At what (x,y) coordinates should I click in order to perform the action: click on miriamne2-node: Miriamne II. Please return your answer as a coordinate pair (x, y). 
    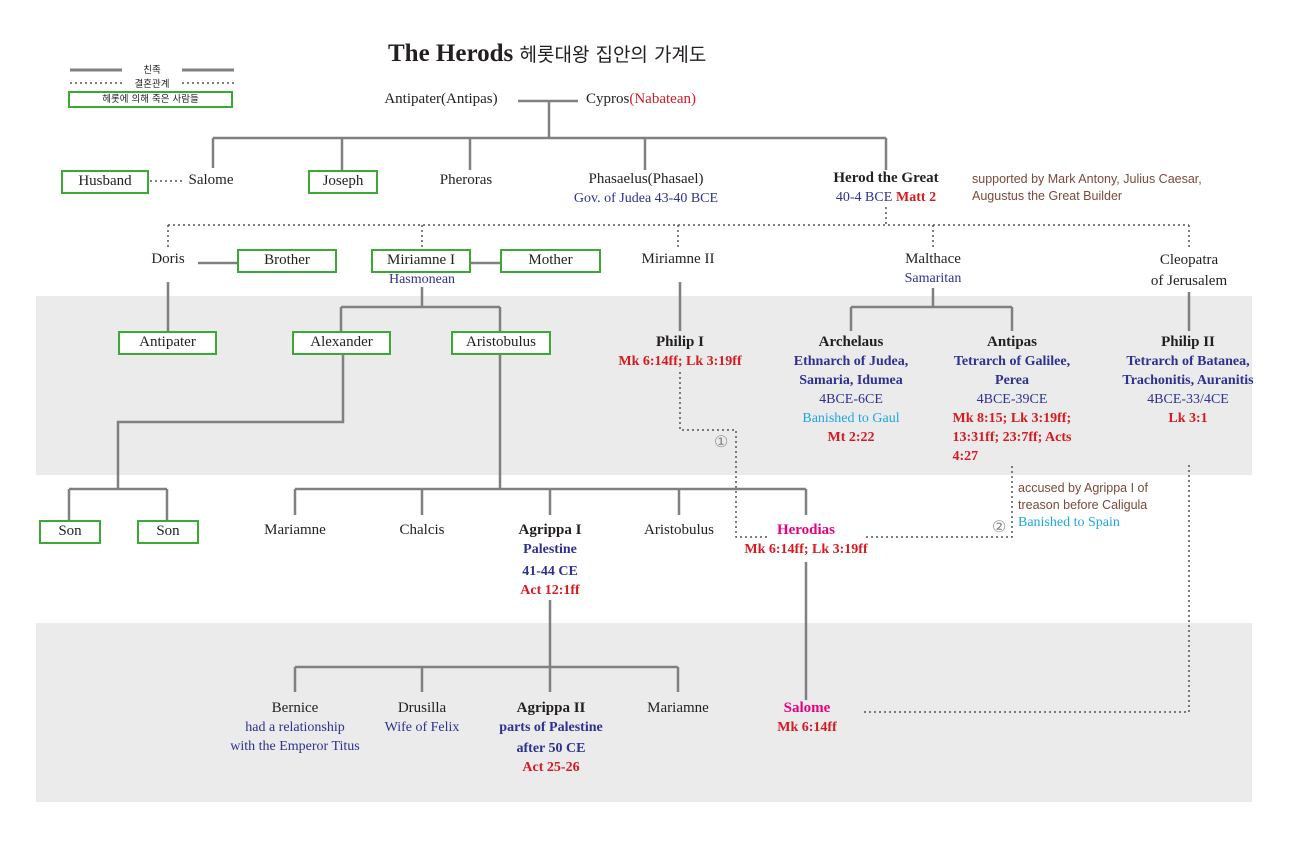
    Looking at the image, I should click on (678, 259).